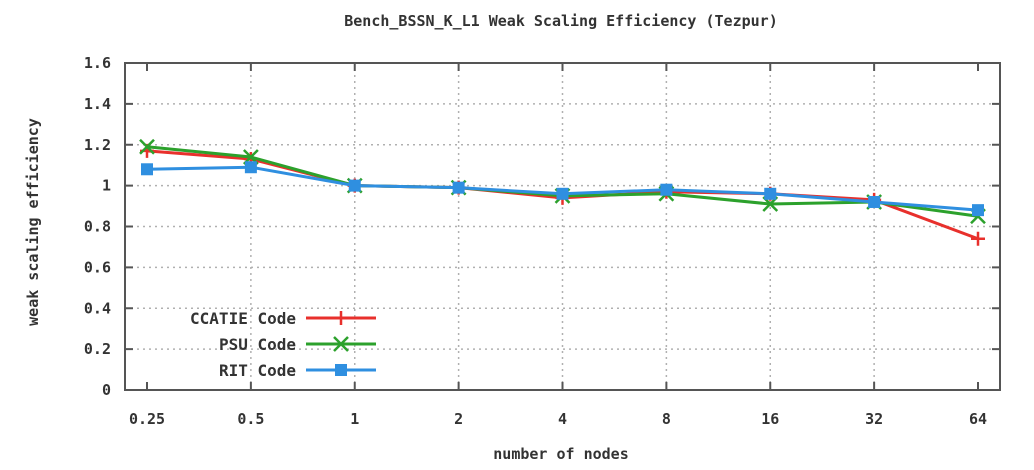  Describe the element at coordinates (97, 308) in the screenshot. I see `y-tick-label: 0.4` at that location.